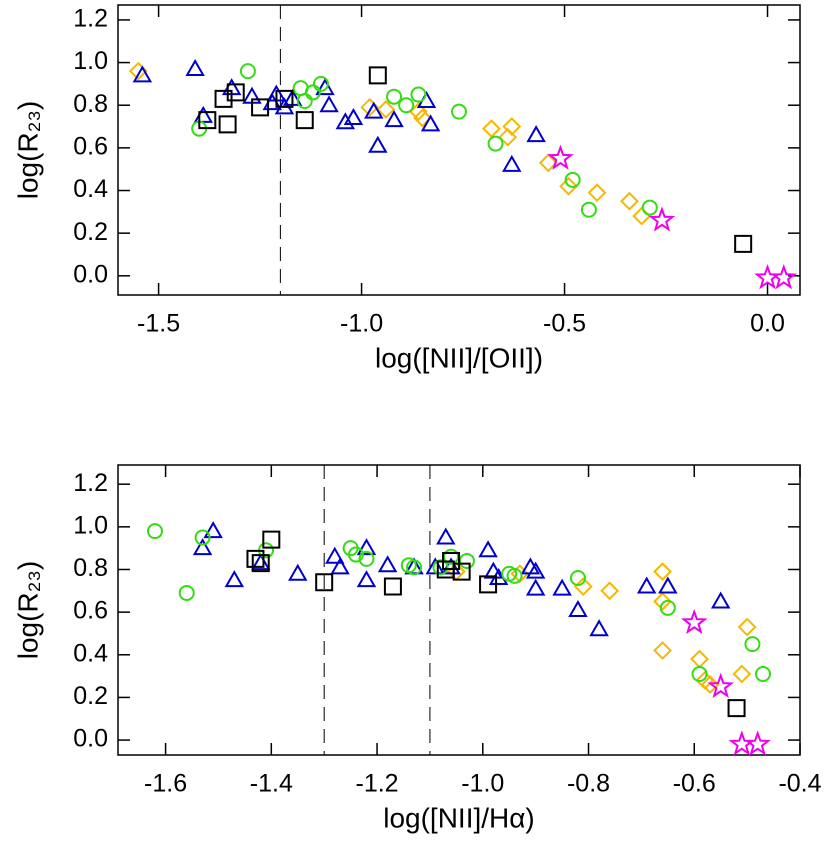  Describe the element at coordinates (459, 357) in the screenshot. I see `x-axis-label: log([NII]/[OII])` at that location.